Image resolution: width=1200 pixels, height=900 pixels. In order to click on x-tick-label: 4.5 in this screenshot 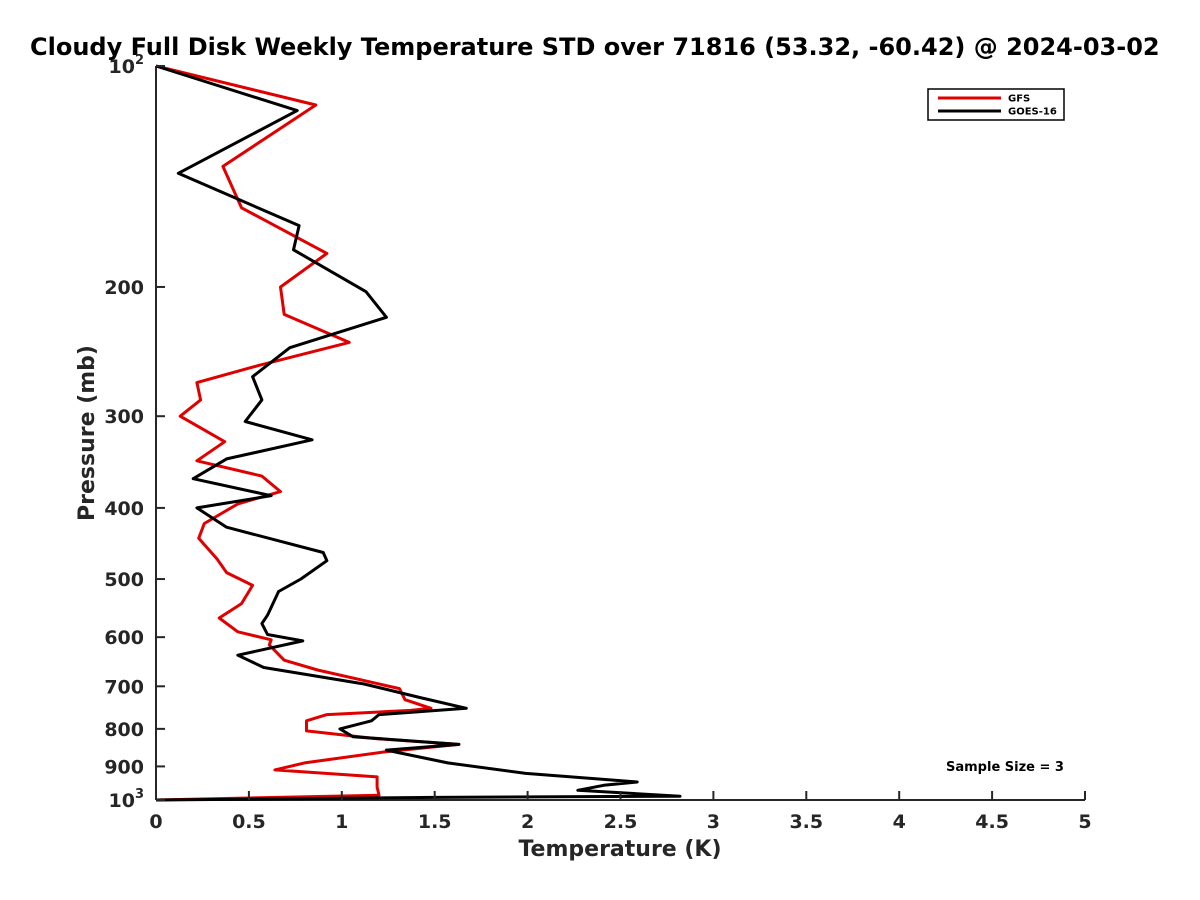, I will do `click(992, 822)`.